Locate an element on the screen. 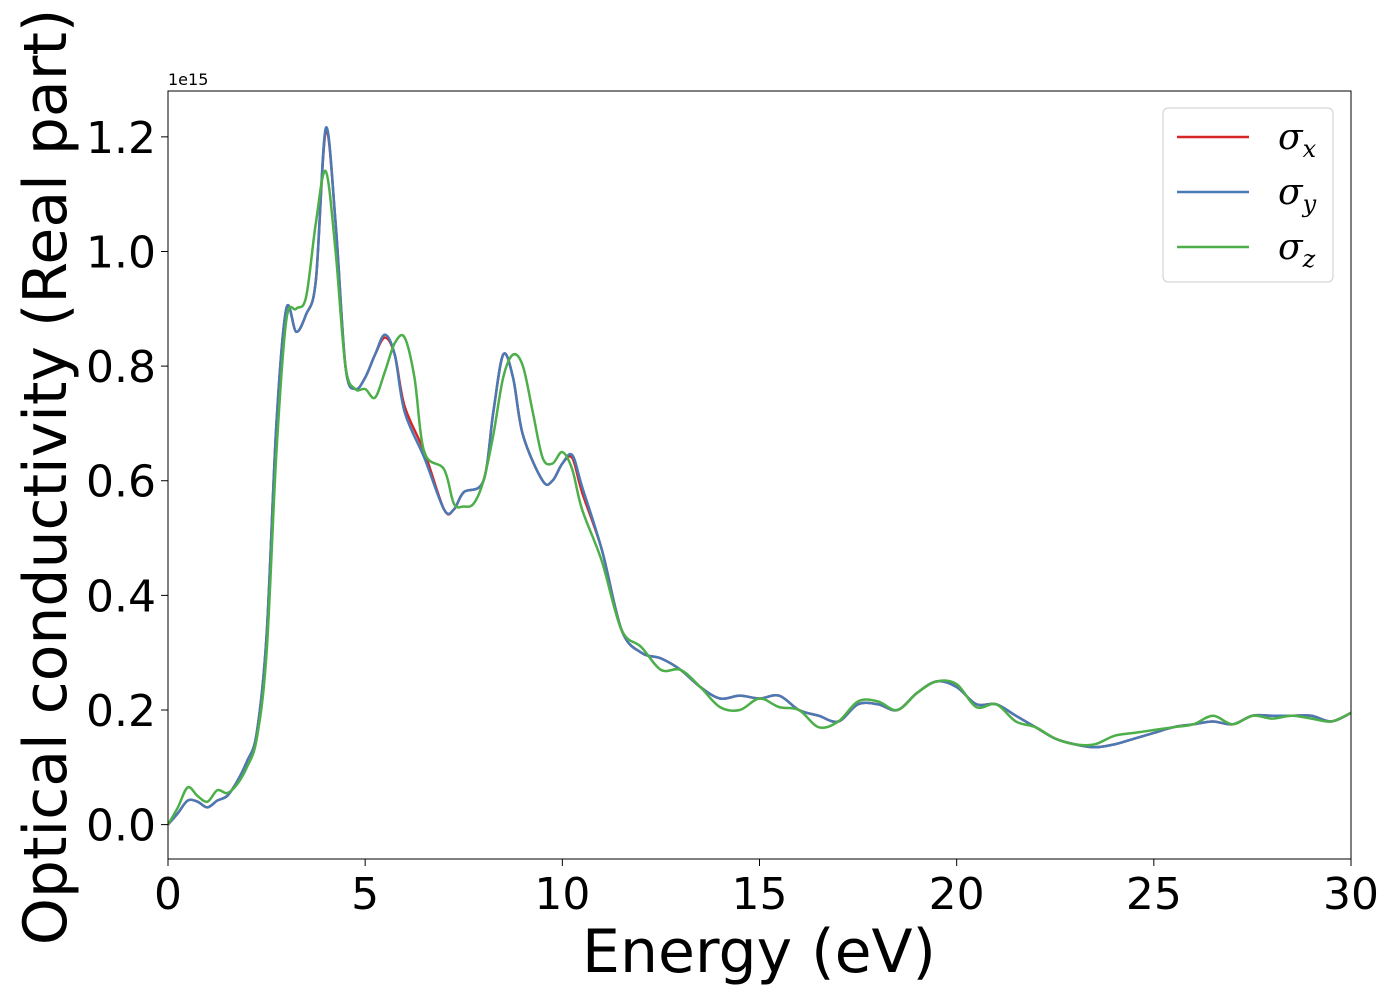 This screenshot has height=1000, width=1400. x-tick-label: 25 is located at coordinates (1154, 894).